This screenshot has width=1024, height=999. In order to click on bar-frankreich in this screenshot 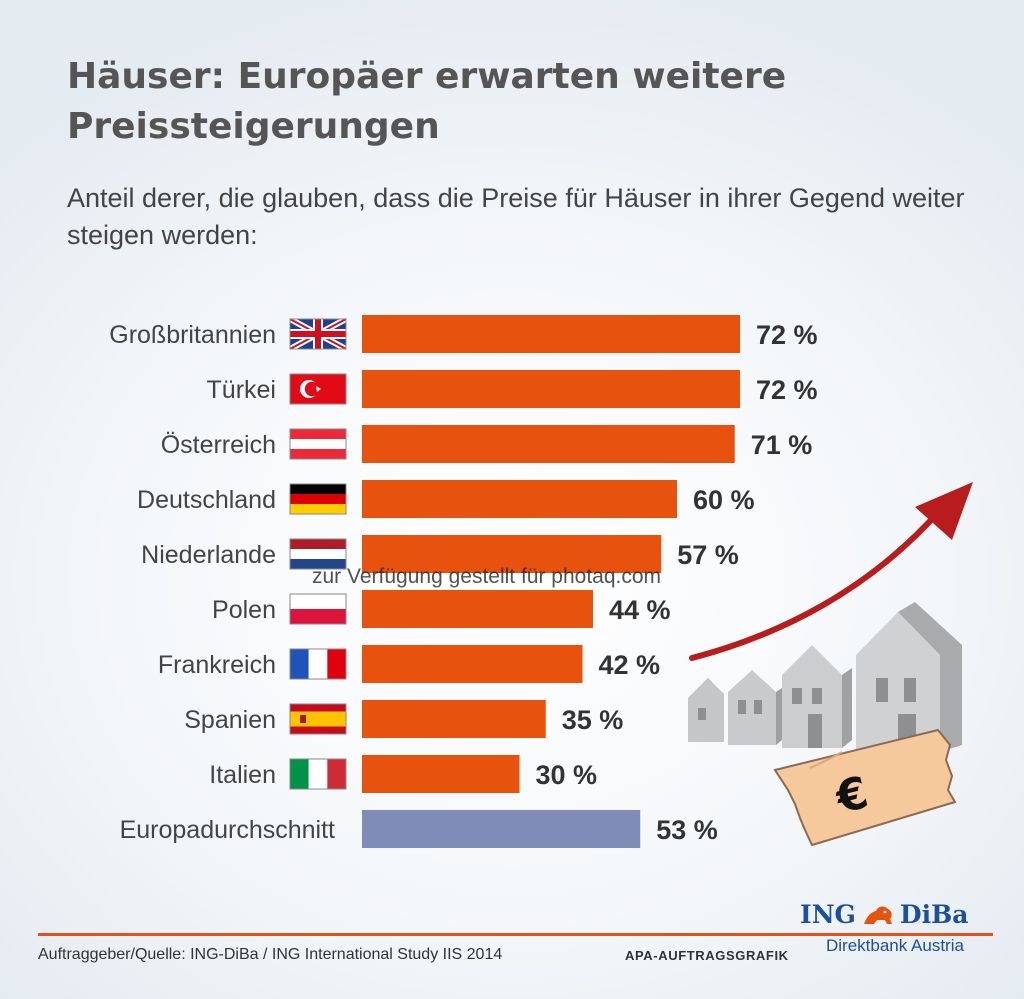, I will do `click(472, 664)`.